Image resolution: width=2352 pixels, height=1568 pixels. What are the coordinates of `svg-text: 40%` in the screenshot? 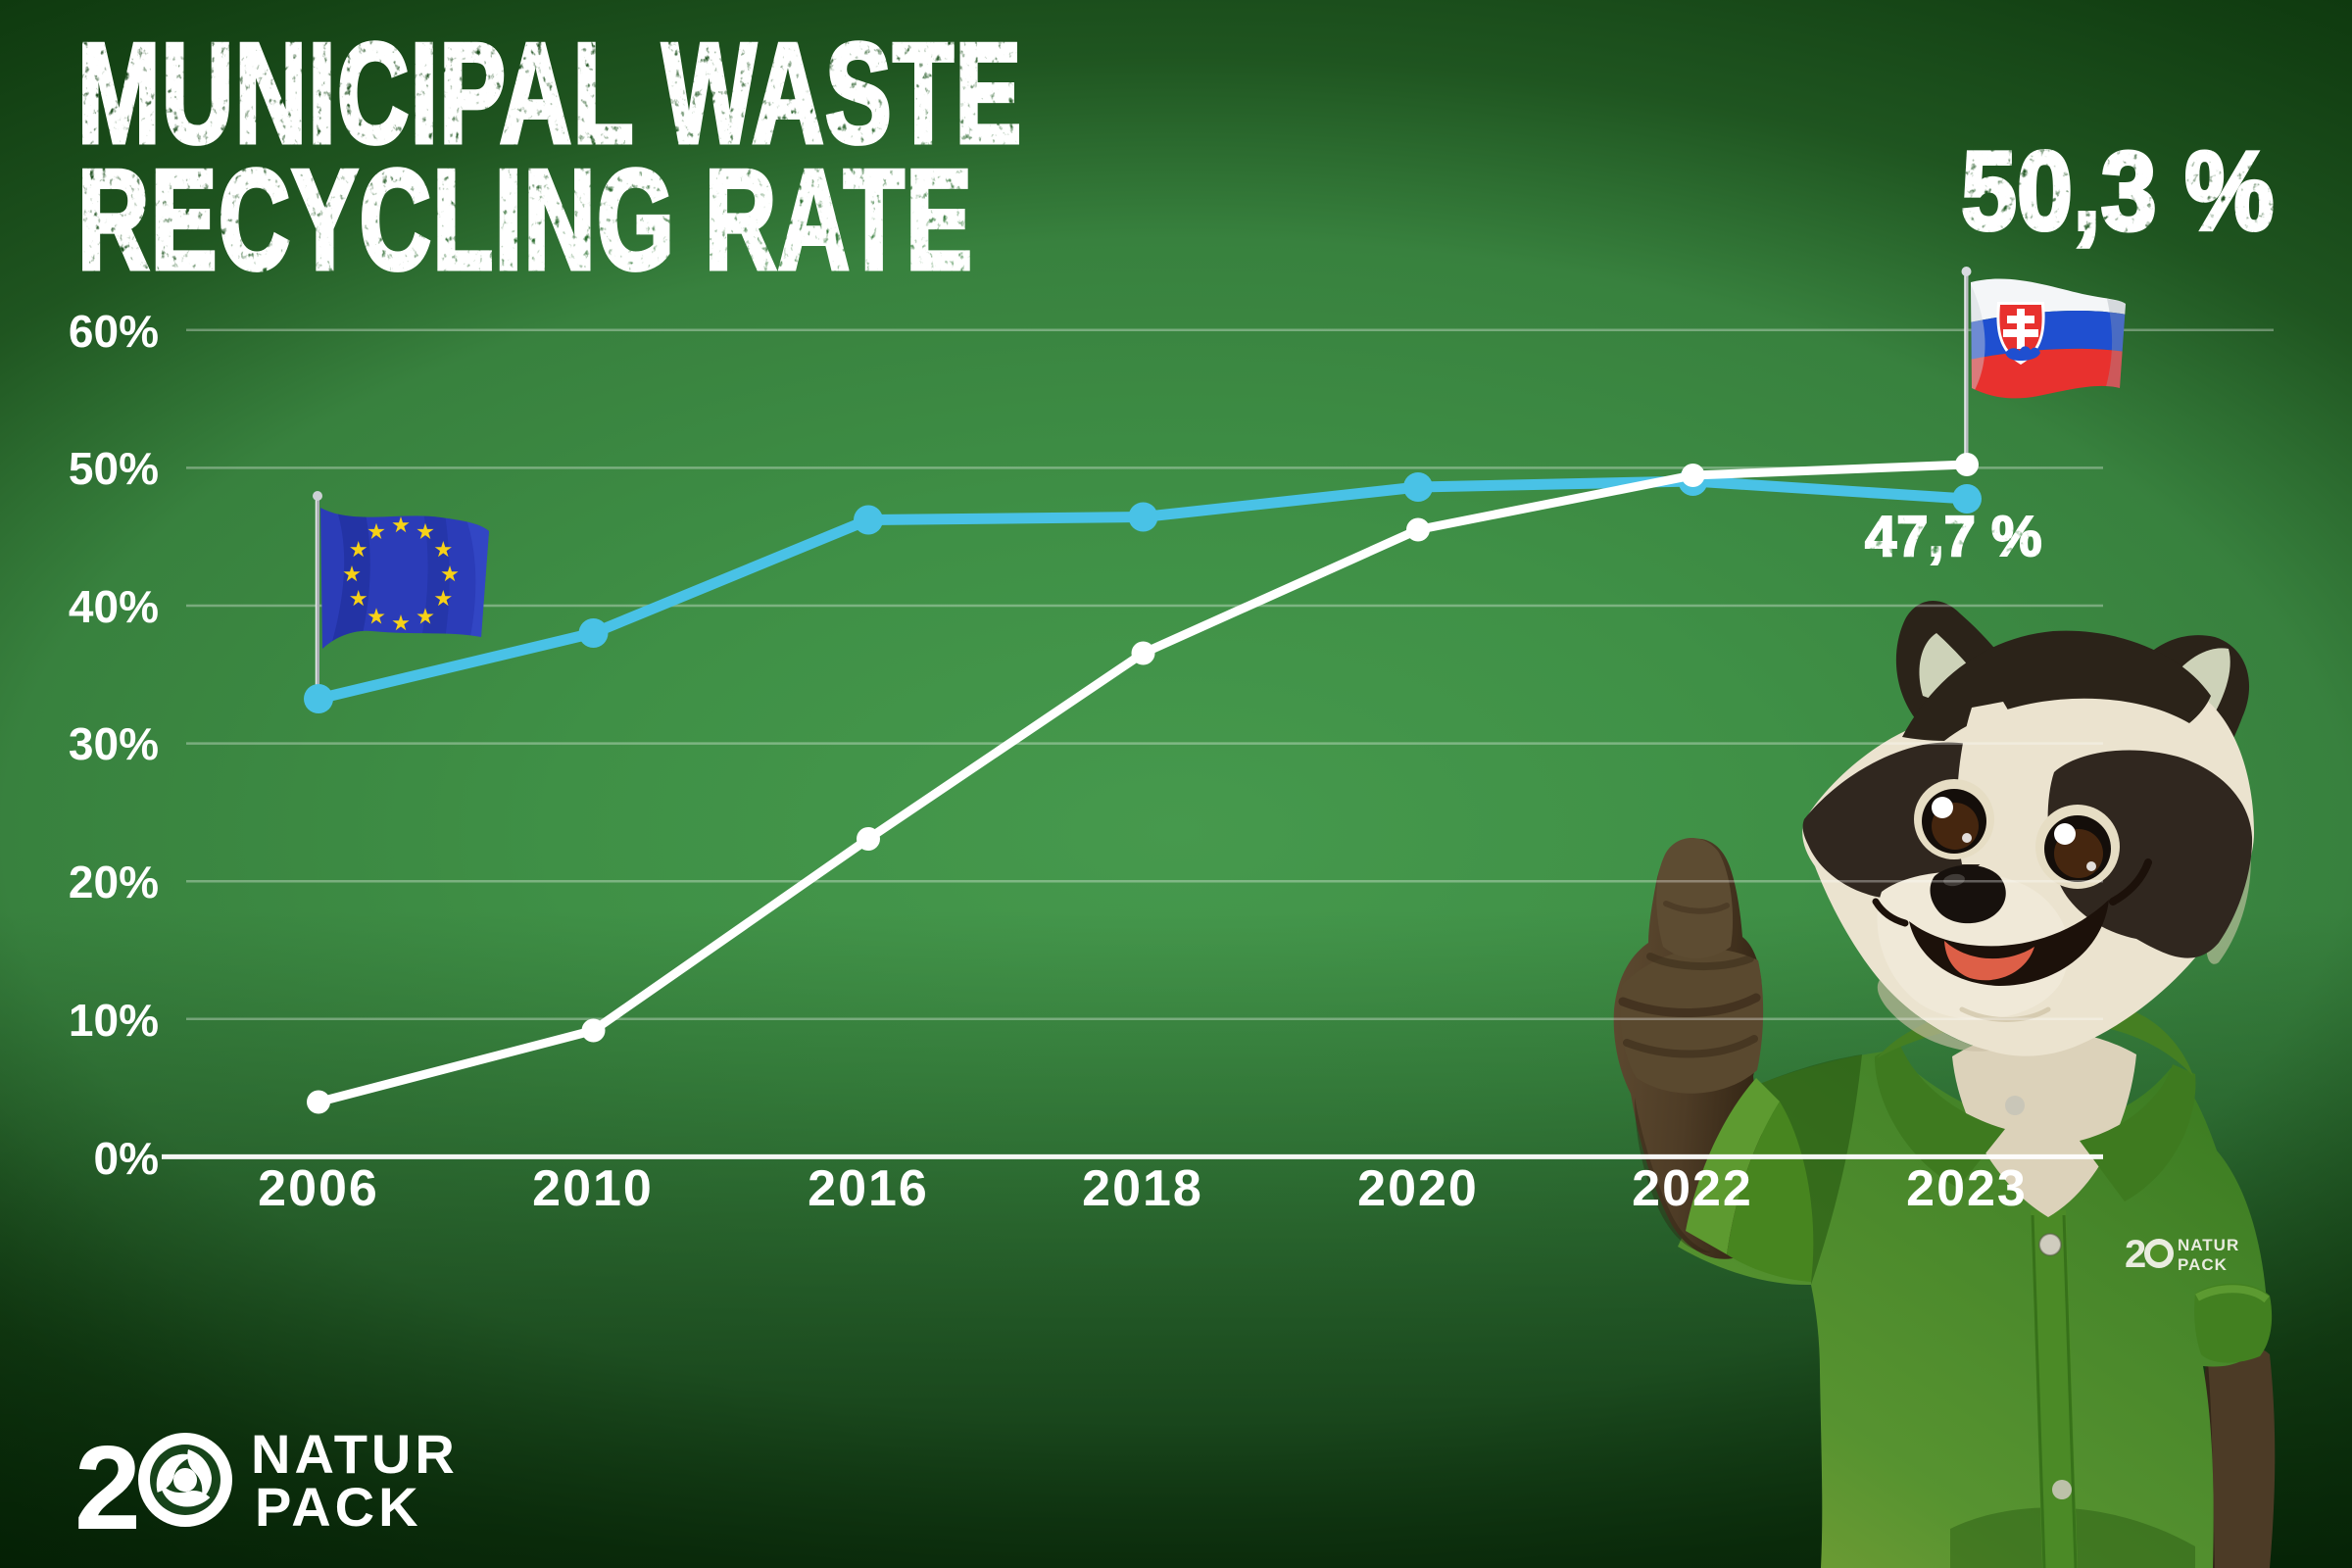 It's located at (114, 606).